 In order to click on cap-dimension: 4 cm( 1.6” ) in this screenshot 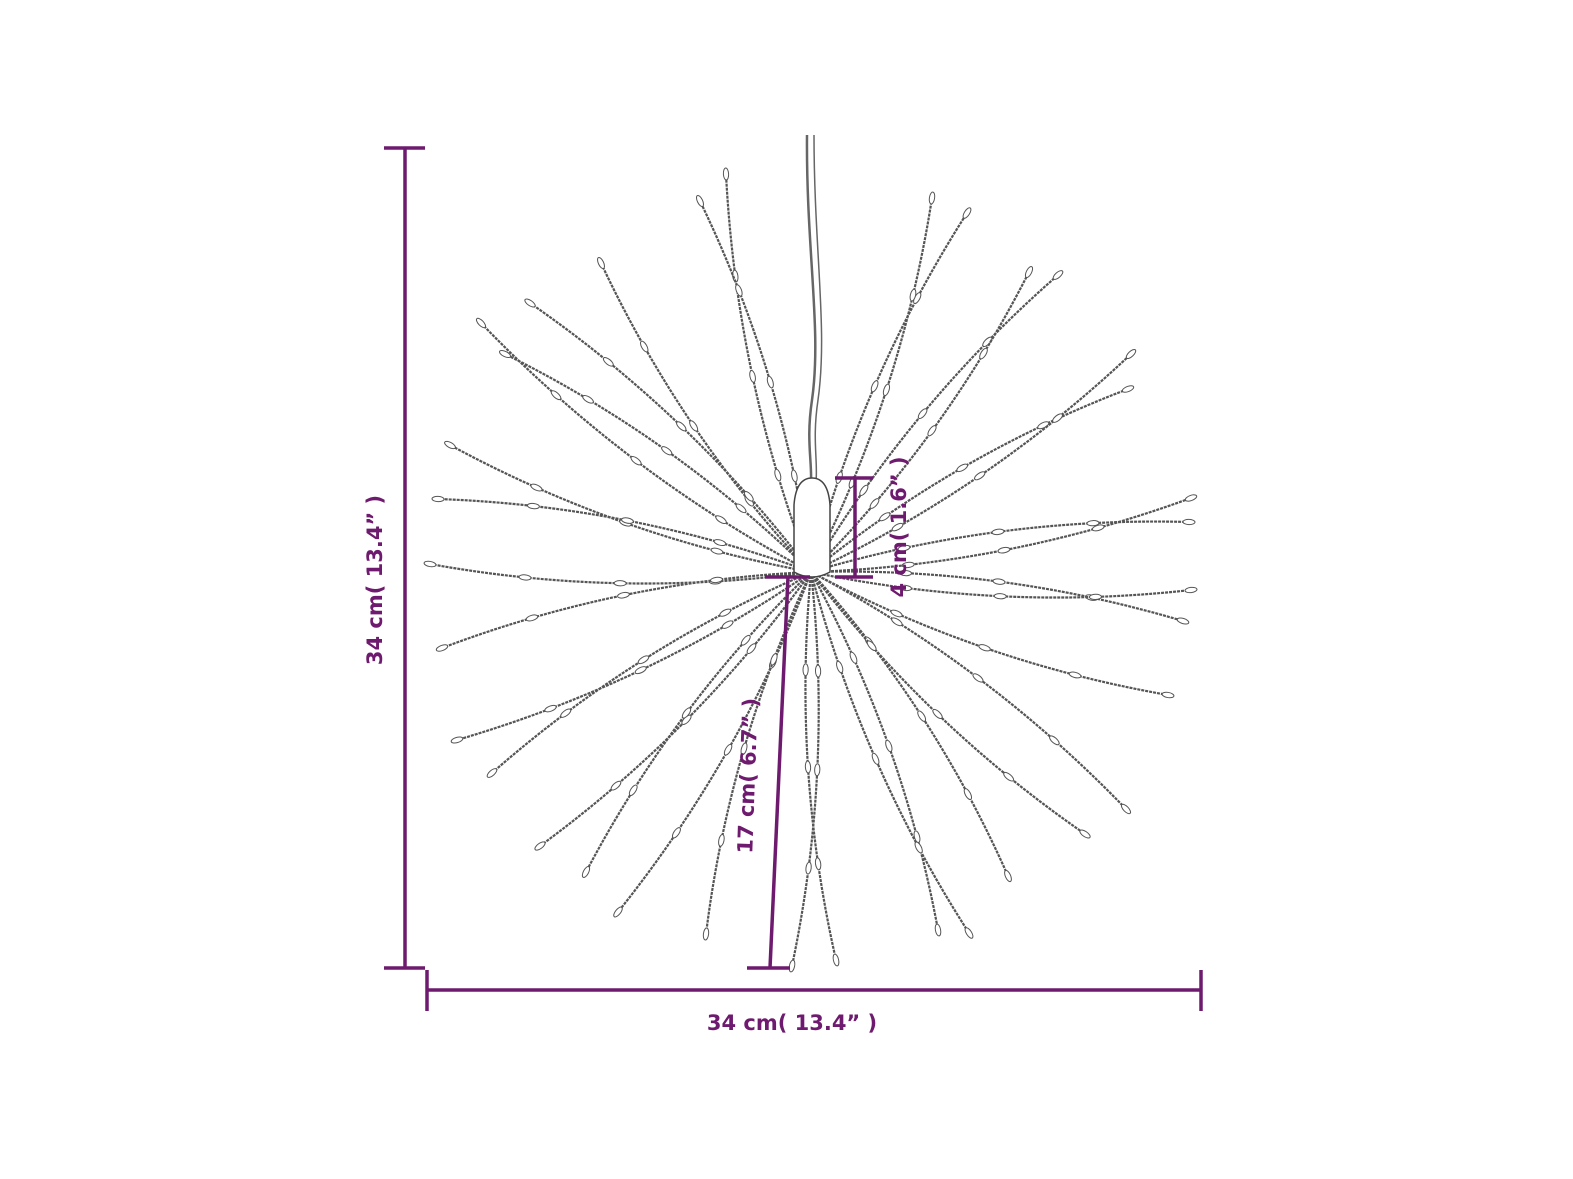, I will do `click(873, 527)`.